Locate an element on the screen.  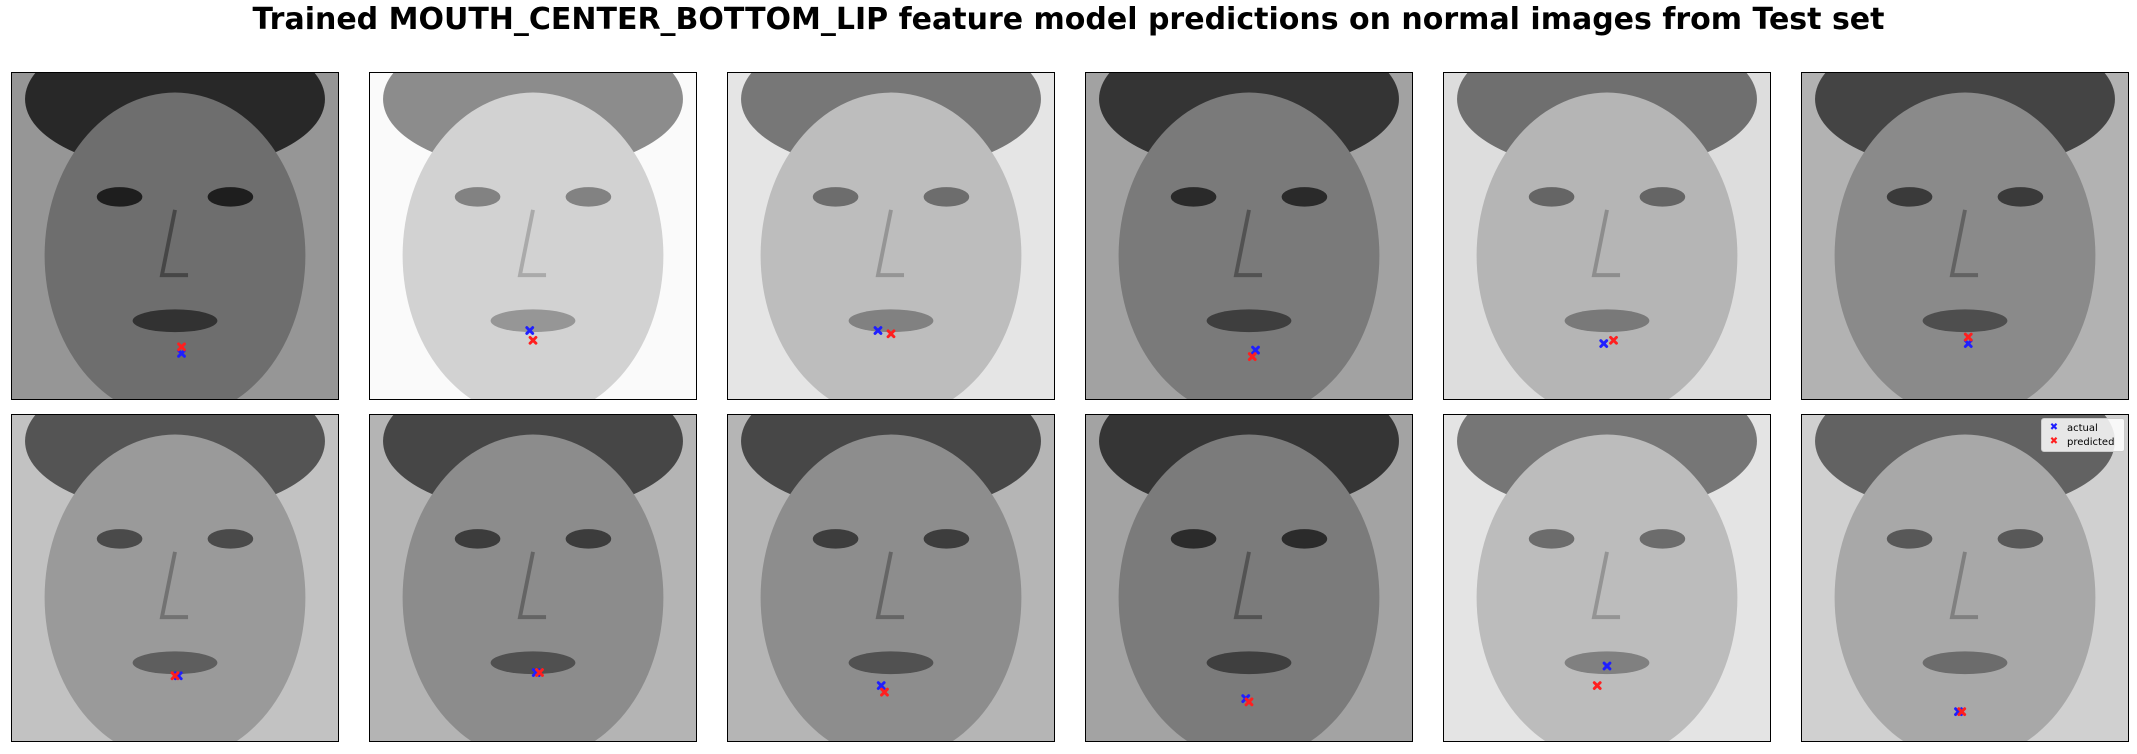
legend-entry-actual: ✖ actual is located at coordinates (2083, 428).